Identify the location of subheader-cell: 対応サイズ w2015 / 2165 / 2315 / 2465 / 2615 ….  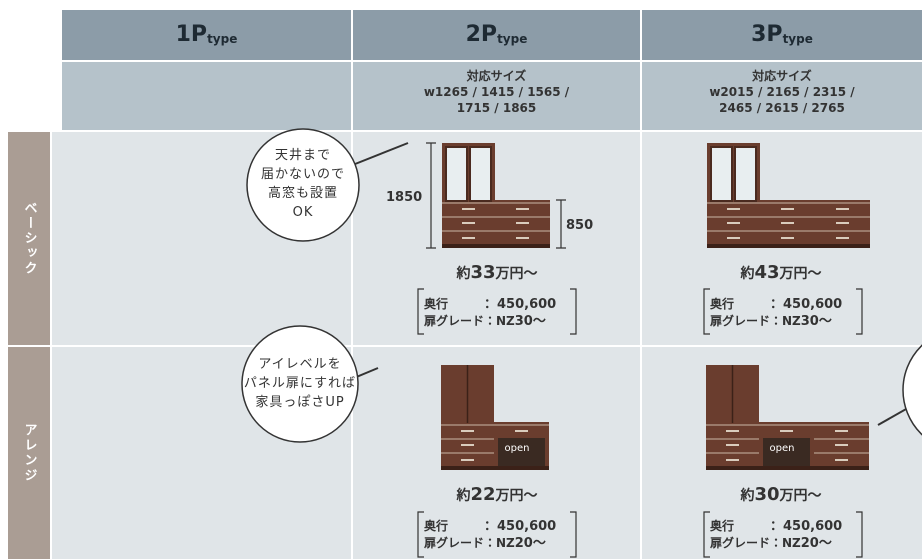
(782, 96).